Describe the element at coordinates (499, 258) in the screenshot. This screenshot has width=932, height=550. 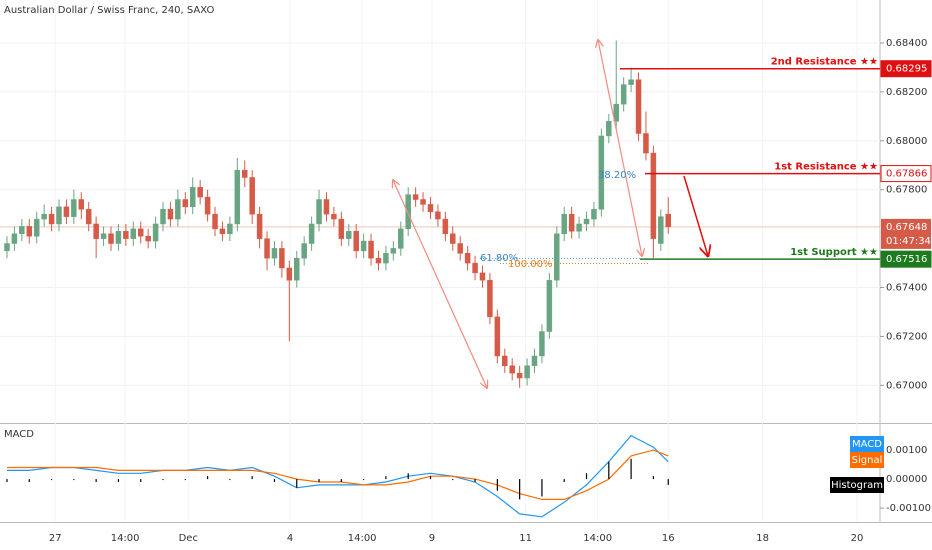
I see `fib-label: 61.80%` at that location.